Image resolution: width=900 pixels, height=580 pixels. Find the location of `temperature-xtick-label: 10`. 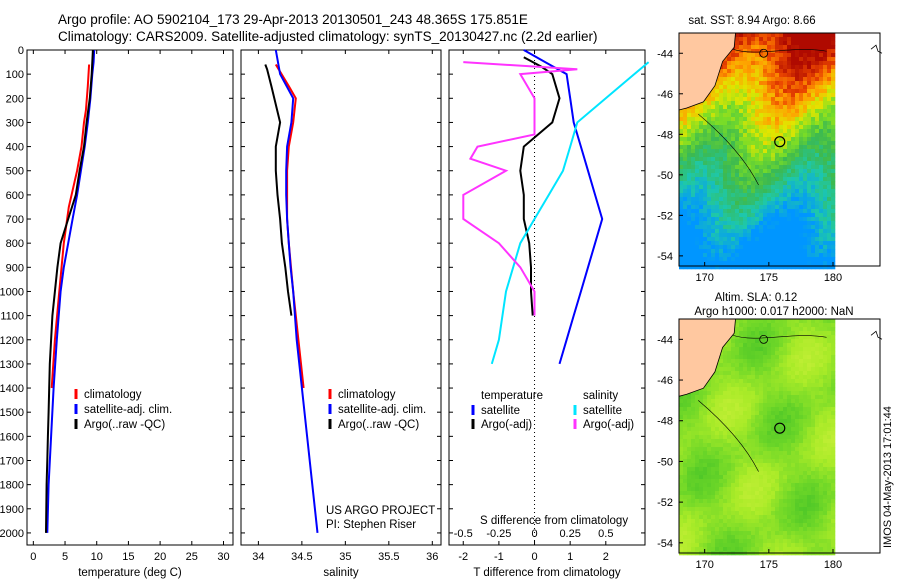

temperature-xtick-label: 10 is located at coordinates (97, 557).